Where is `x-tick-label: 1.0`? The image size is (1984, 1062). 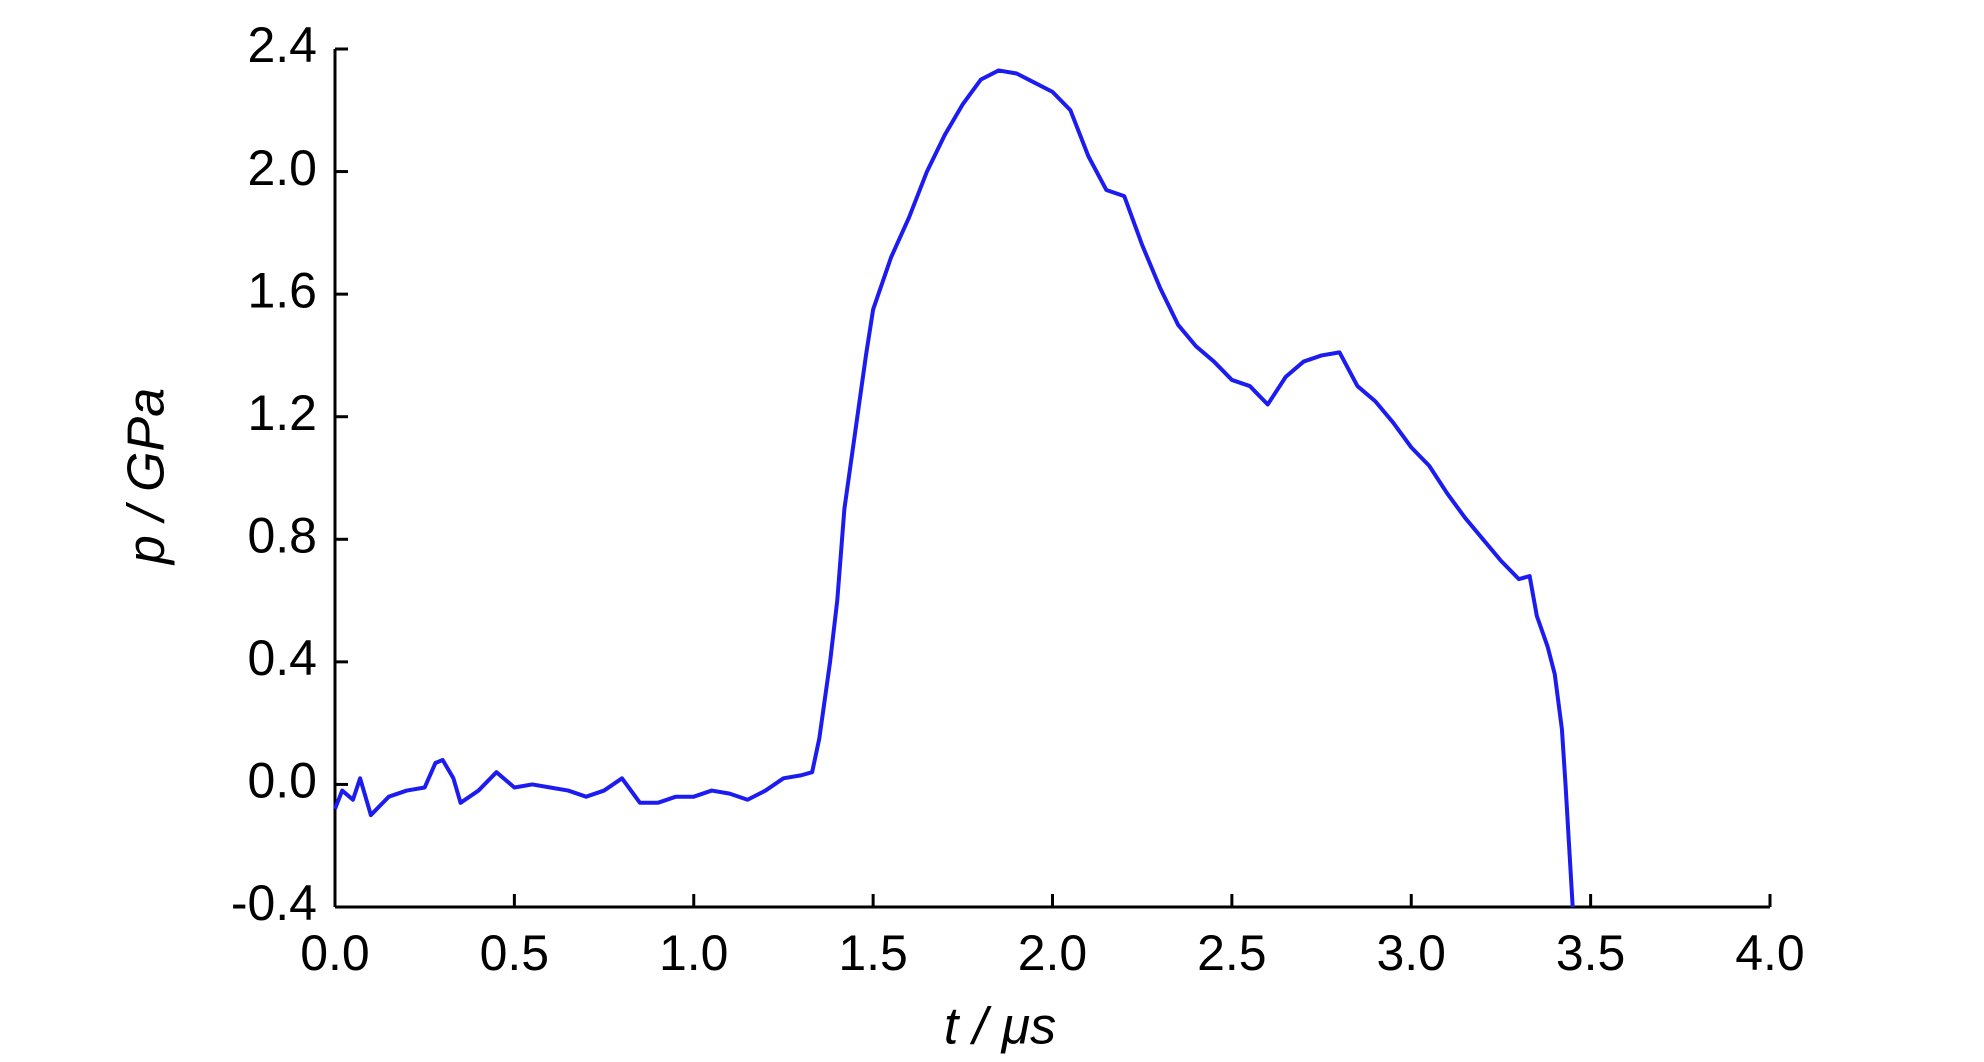
x-tick-label: 1.0 is located at coordinates (694, 953).